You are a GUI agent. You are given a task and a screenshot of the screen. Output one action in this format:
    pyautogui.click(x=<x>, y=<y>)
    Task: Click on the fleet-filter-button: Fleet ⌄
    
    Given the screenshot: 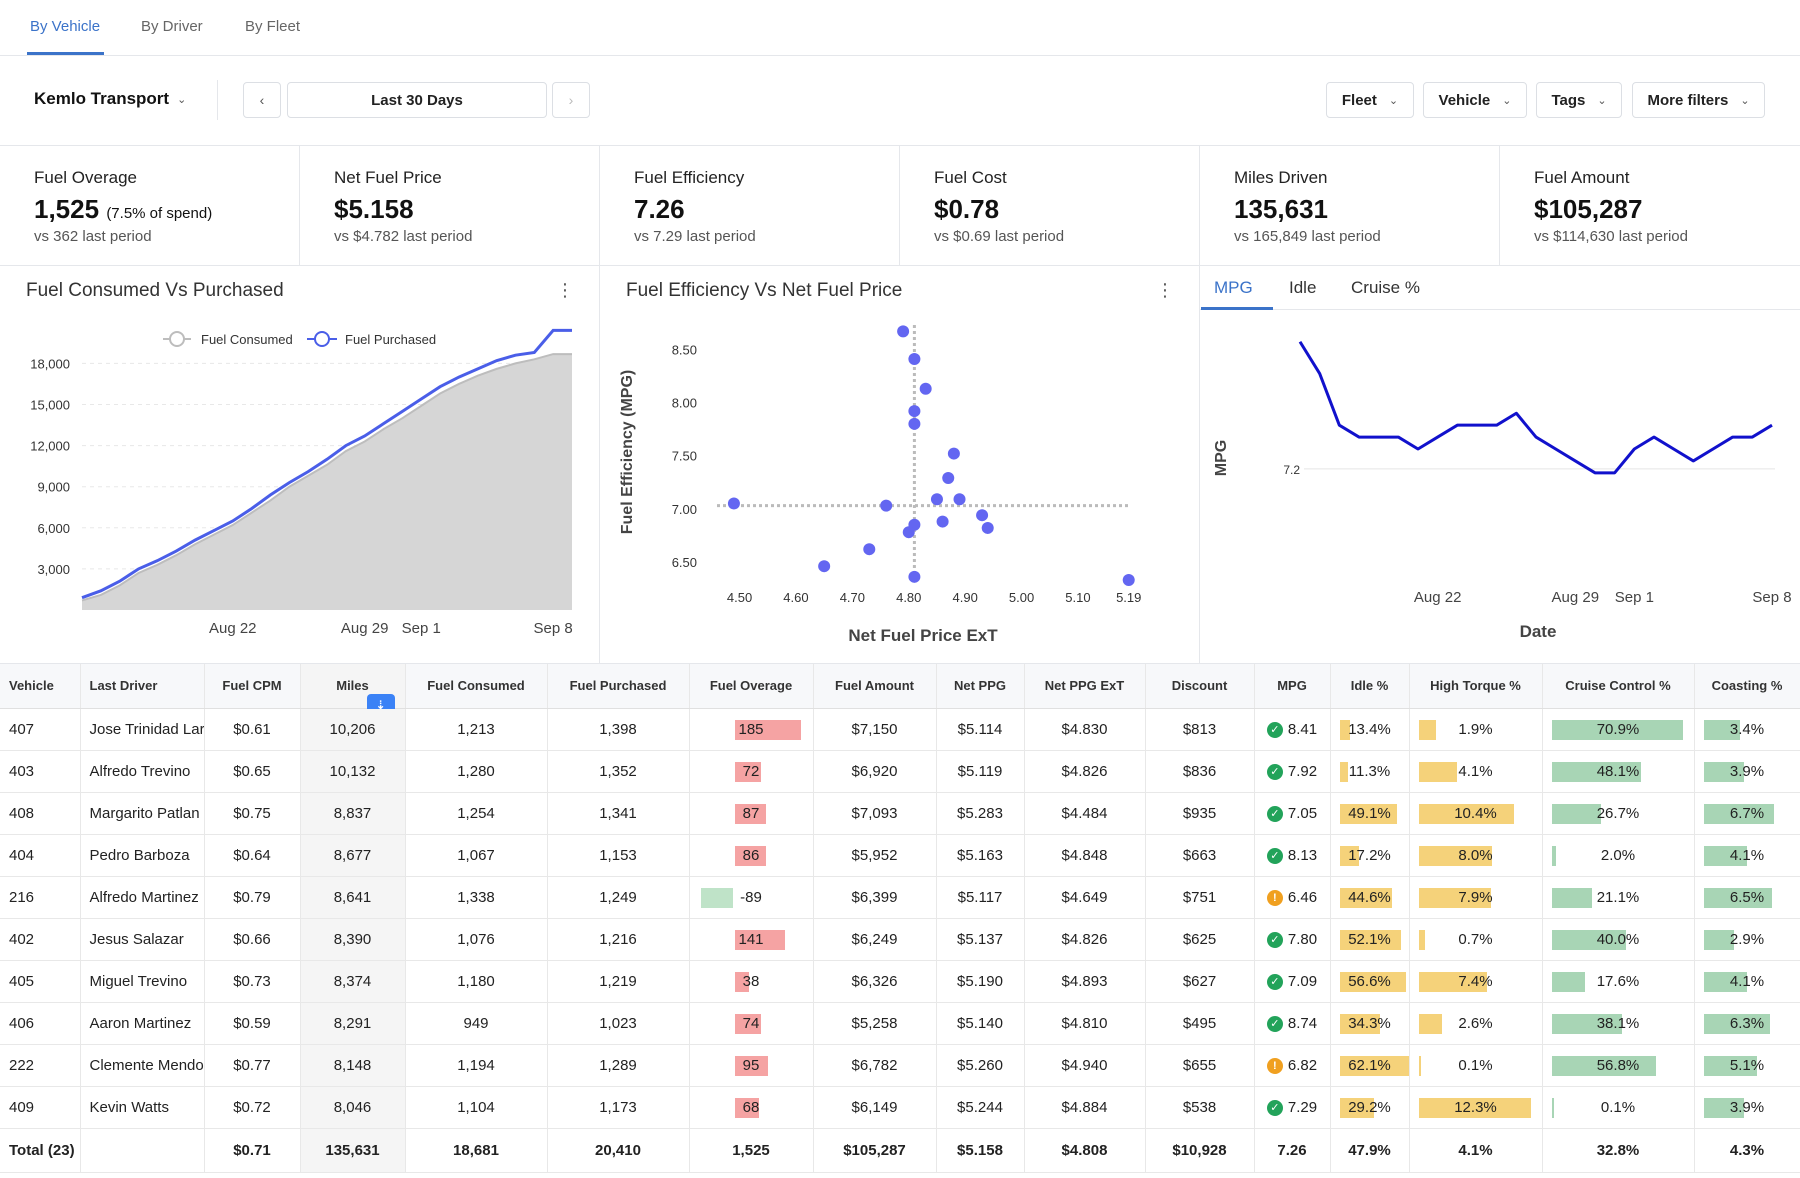 What is the action you would take?
    pyautogui.click(x=1370, y=100)
    